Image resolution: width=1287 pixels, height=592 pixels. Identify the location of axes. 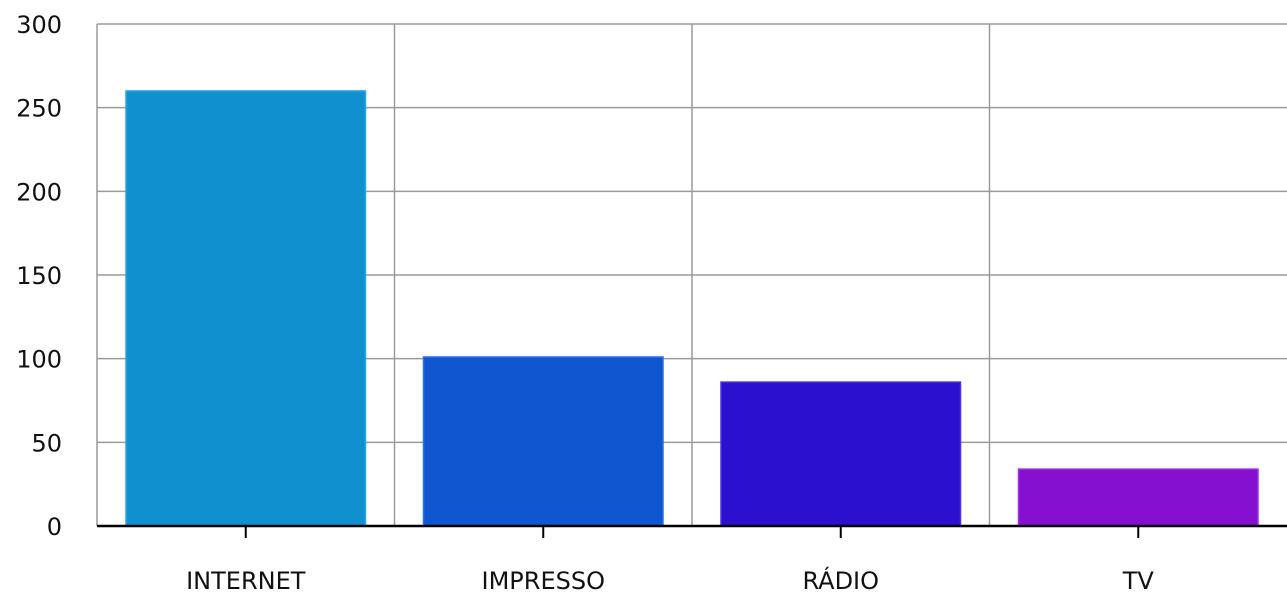
(692, 531).